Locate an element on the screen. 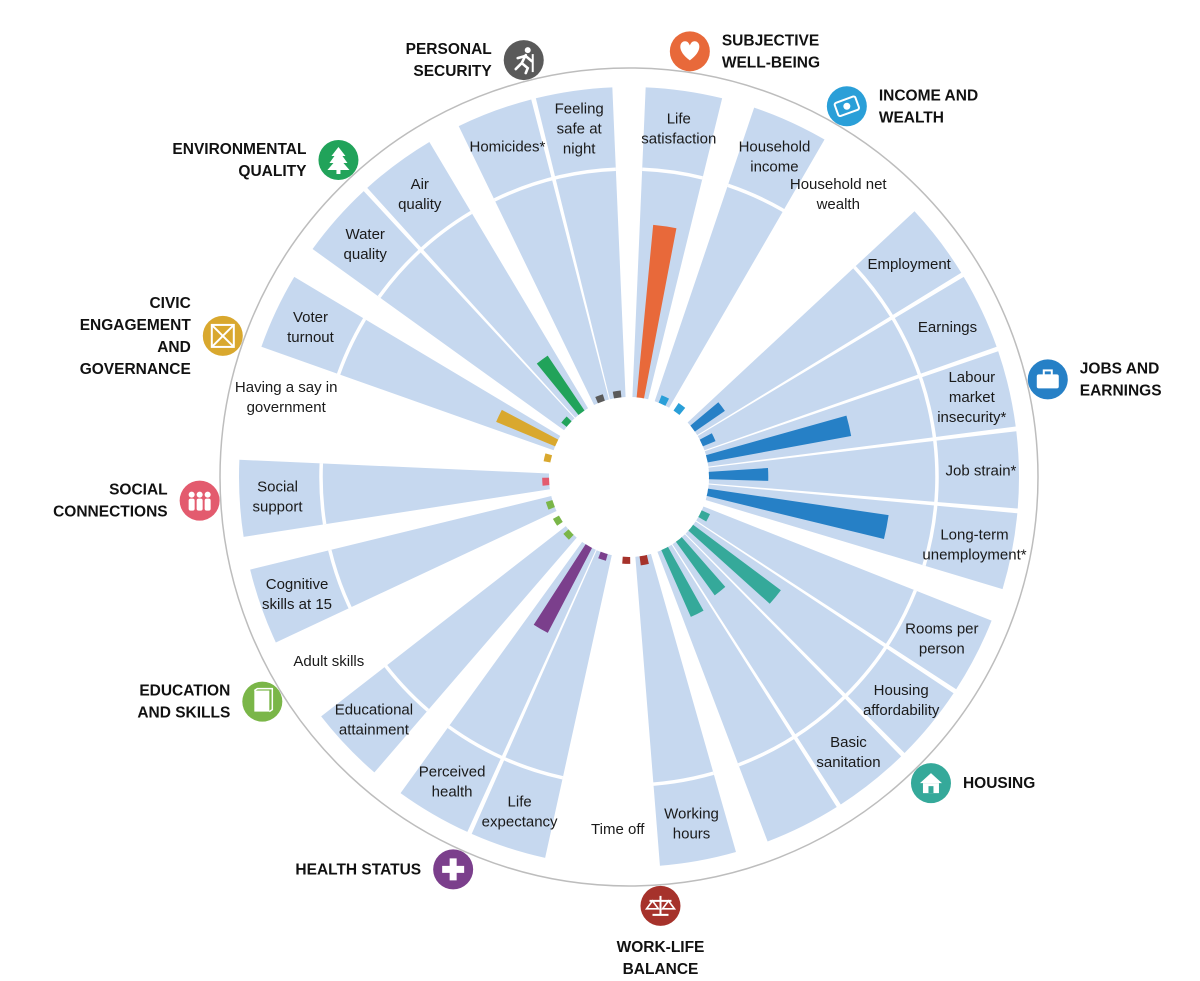 The image size is (1200, 981). bar-perceived-health is located at coordinates (564, 585).